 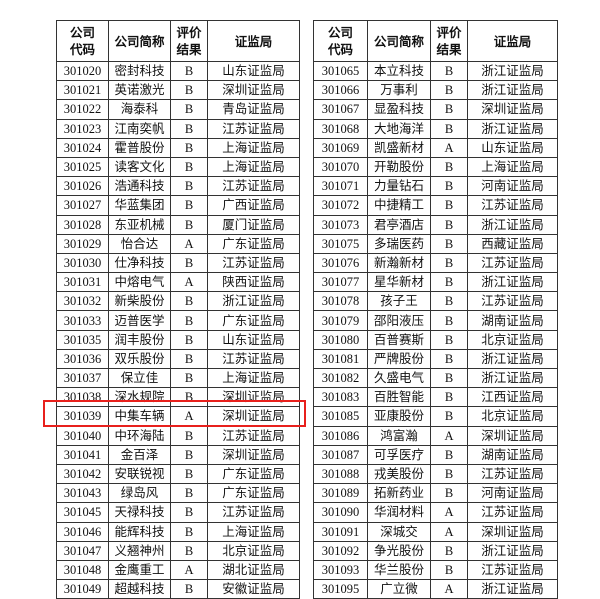 What do you see at coordinates (399, 128) in the screenshot?
I see `cell: 大地海洋` at bounding box center [399, 128].